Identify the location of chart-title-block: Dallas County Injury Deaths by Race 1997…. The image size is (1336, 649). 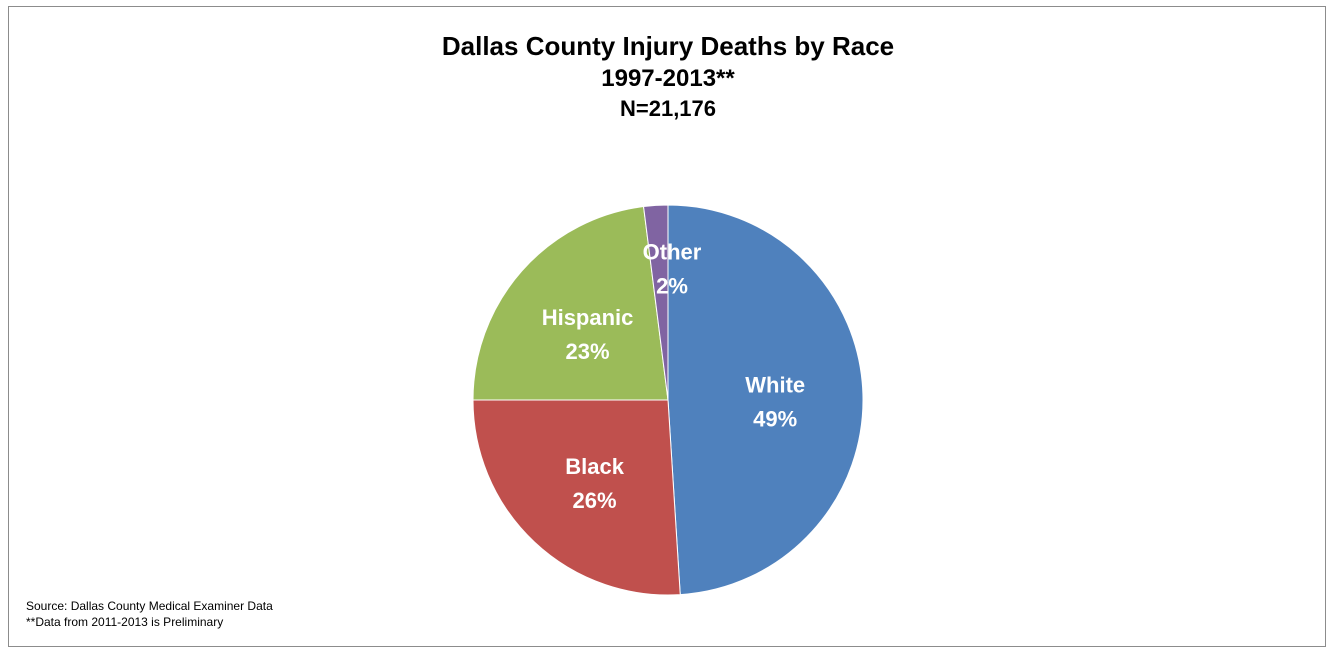
(668, 77).